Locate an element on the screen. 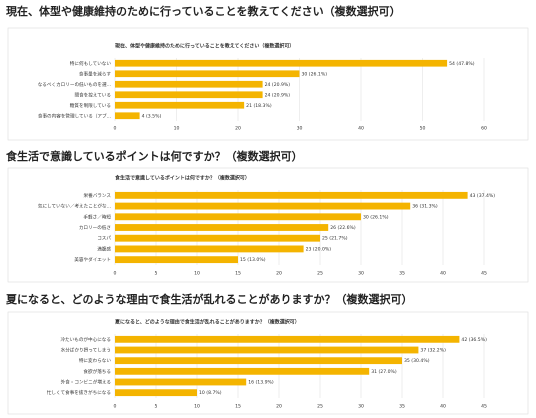  category-label: 忙しくて食事を抜きがちになる is located at coordinates (79, 392).